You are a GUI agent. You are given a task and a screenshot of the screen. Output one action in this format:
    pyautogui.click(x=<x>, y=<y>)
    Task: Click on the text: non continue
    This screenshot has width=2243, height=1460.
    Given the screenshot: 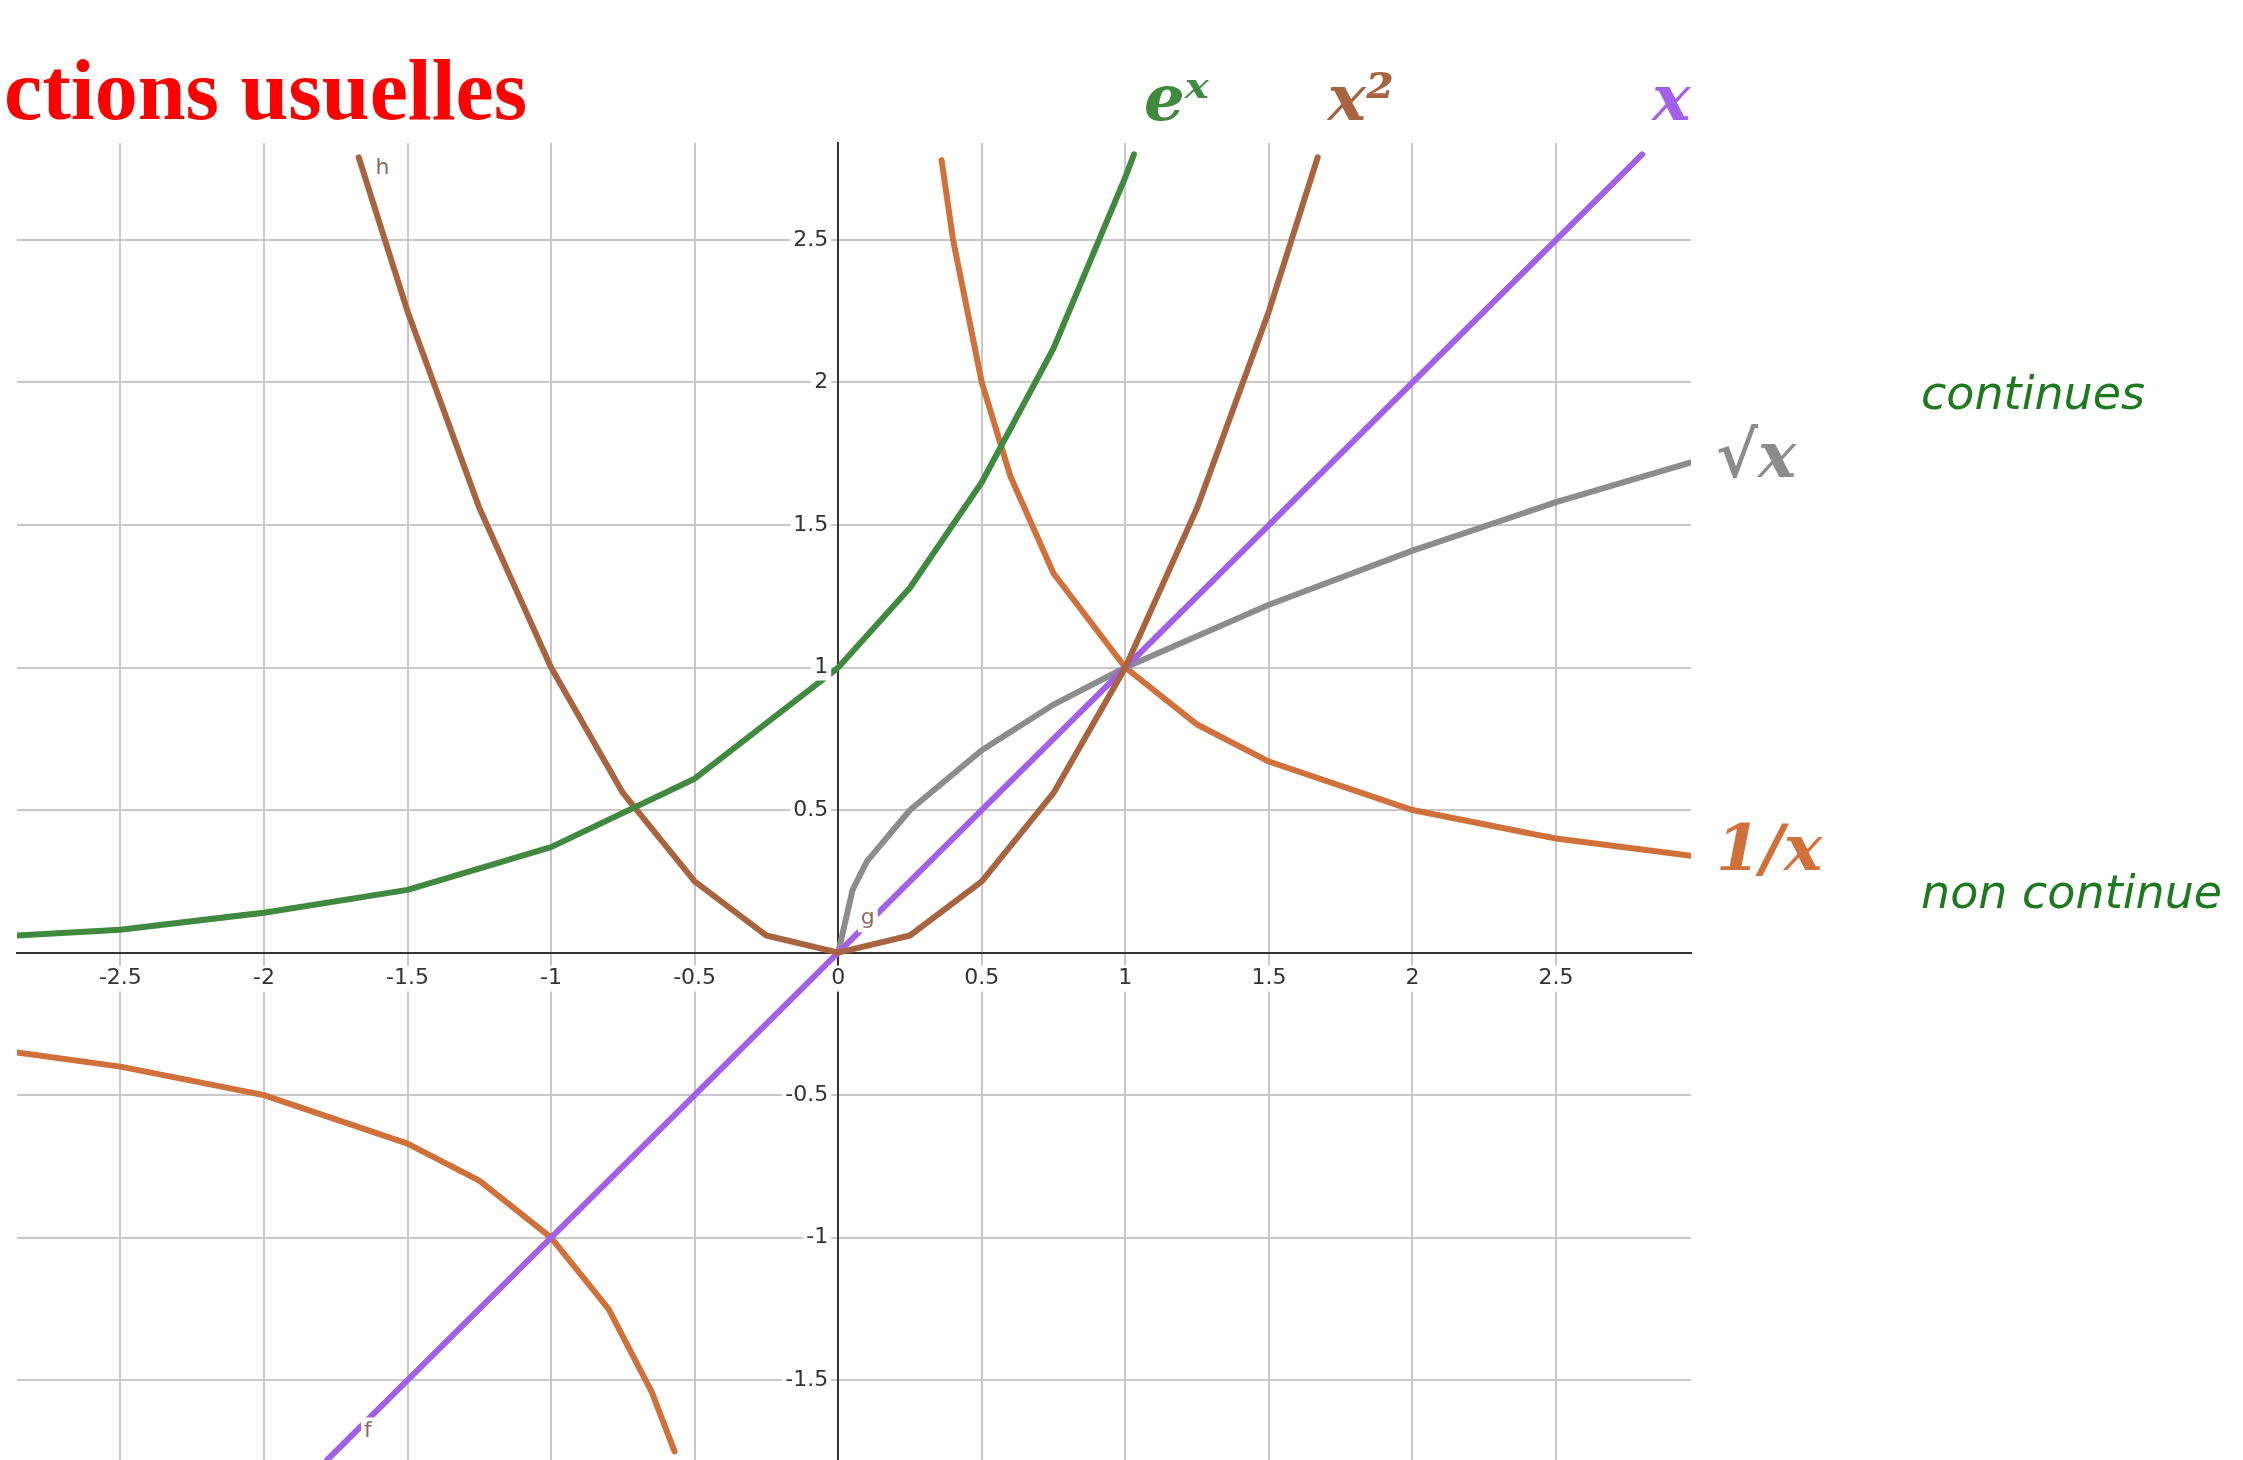 What is the action you would take?
    pyautogui.click(x=2072, y=891)
    